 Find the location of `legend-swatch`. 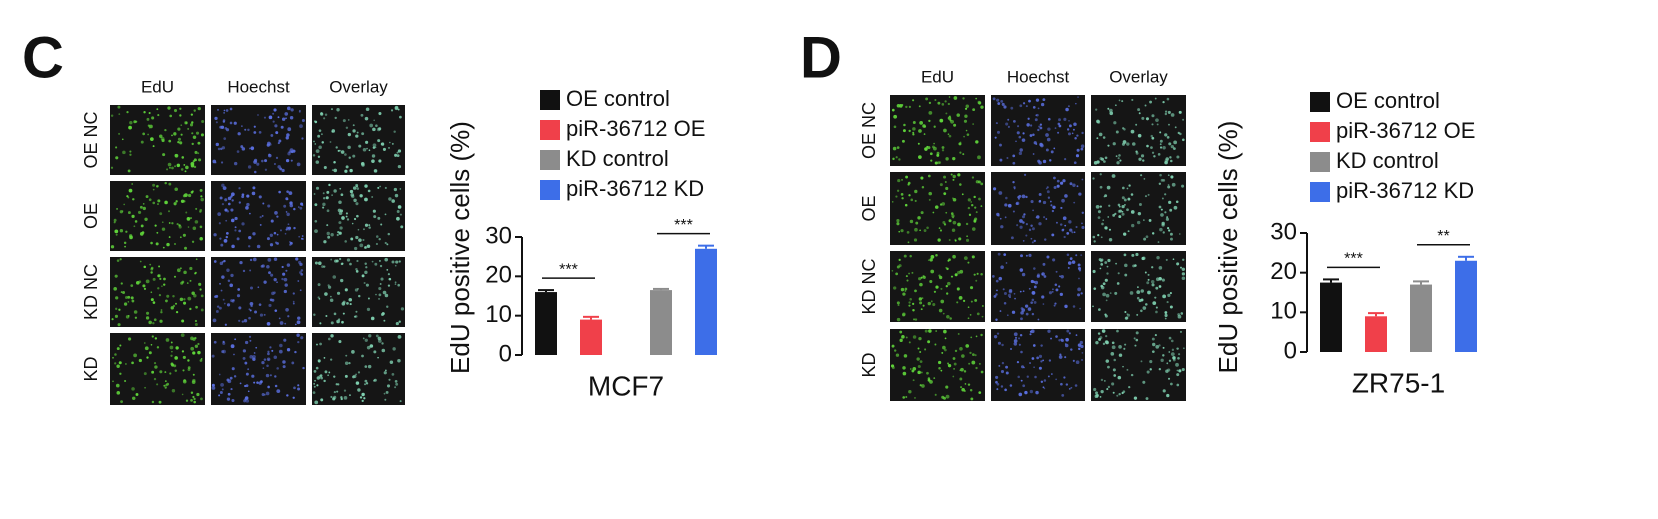

legend-swatch is located at coordinates (550, 100).